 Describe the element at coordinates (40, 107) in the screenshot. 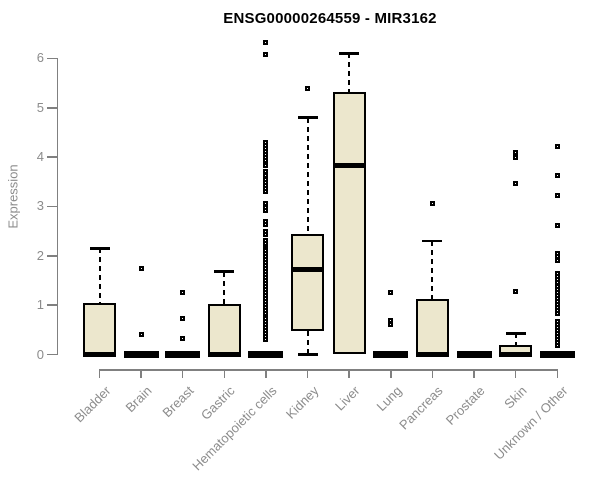

I see `y-tick-label: 5` at that location.